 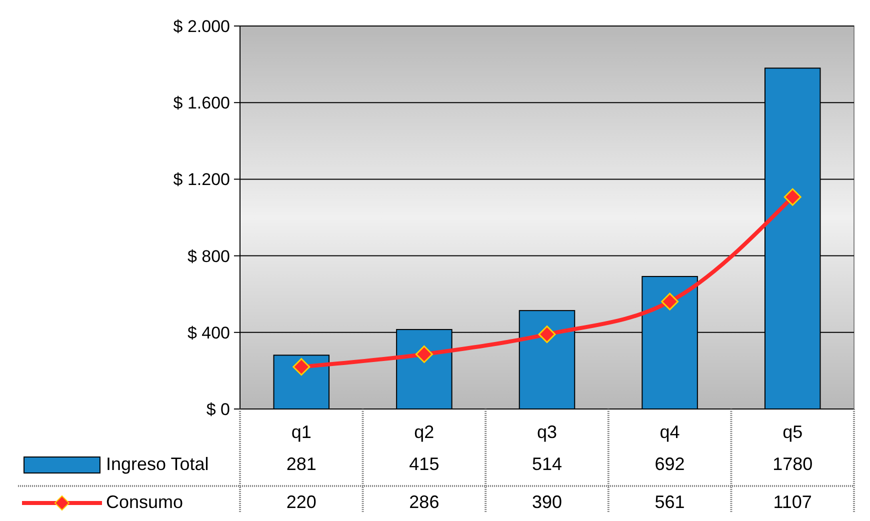 What do you see at coordinates (669, 502) in the screenshot?
I see `data-label: 561` at bounding box center [669, 502].